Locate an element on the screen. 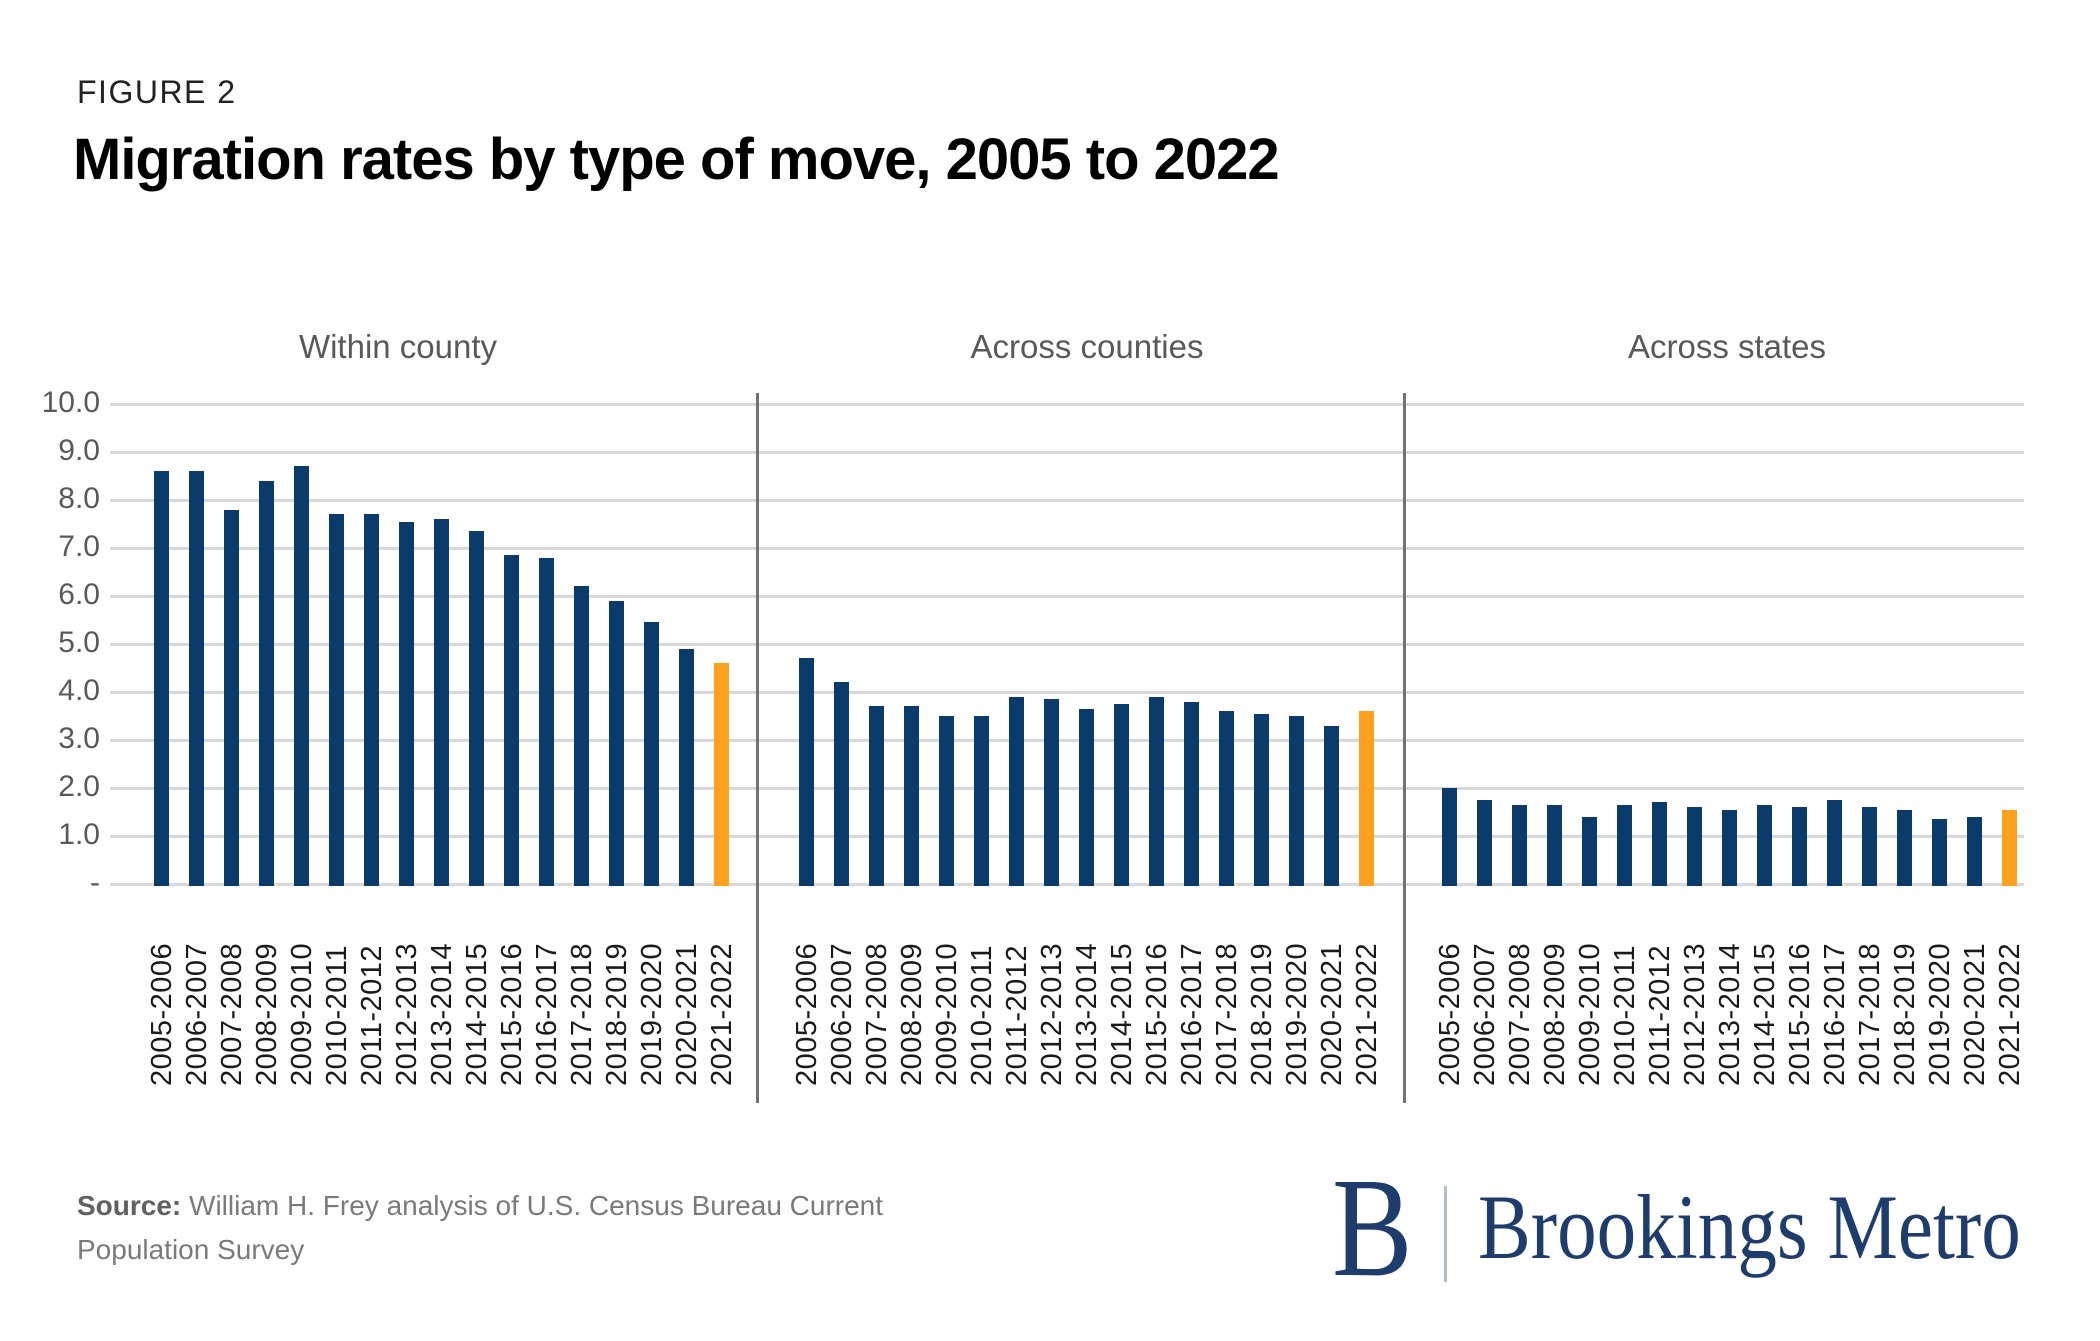 Image resolution: width=2100 pixels, height=1341 pixels. panel-title: Across states is located at coordinates (1727, 346).